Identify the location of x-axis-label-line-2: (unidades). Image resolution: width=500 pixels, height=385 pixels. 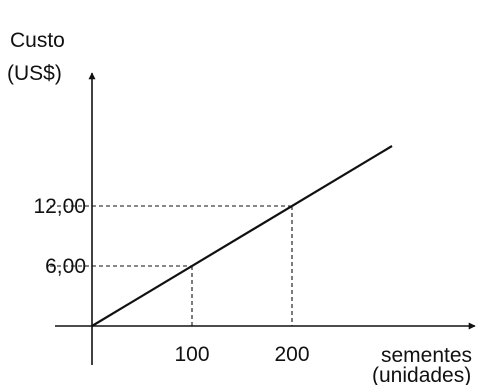
(421, 374).